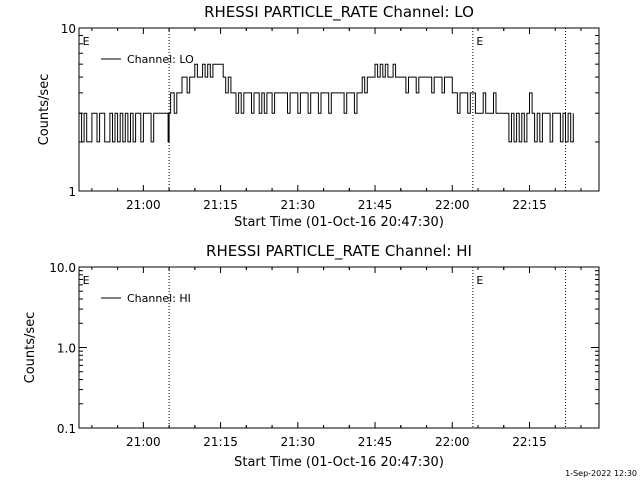 The height and width of the screenshot is (480, 640). What do you see at coordinates (339, 12) in the screenshot?
I see `chart-title: RHESSI PARTICLE_RATE Channel: LO` at bounding box center [339, 12].